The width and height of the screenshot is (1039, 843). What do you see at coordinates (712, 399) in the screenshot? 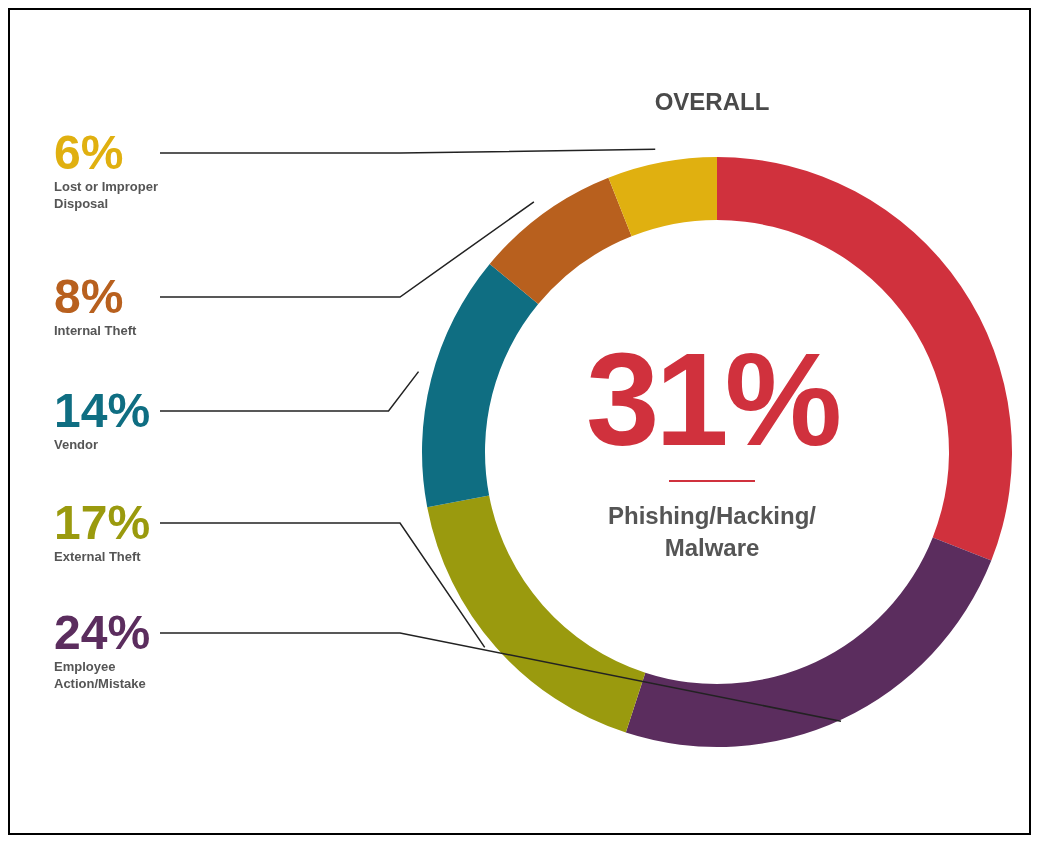
I see `data-label: 31%` at bounding box center [712, 399].